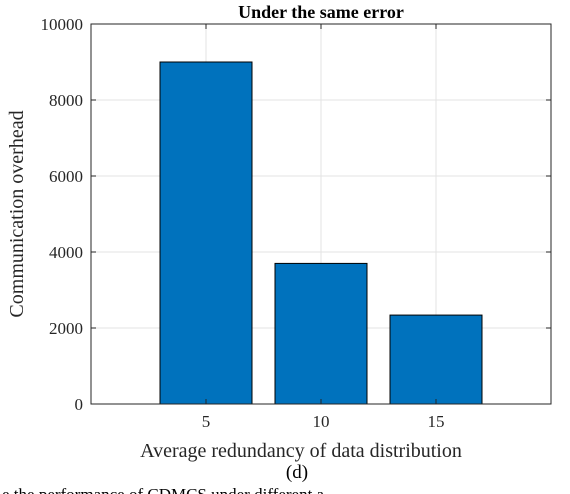  I want to click on y-tick-label: 10000, so click(62, 24).